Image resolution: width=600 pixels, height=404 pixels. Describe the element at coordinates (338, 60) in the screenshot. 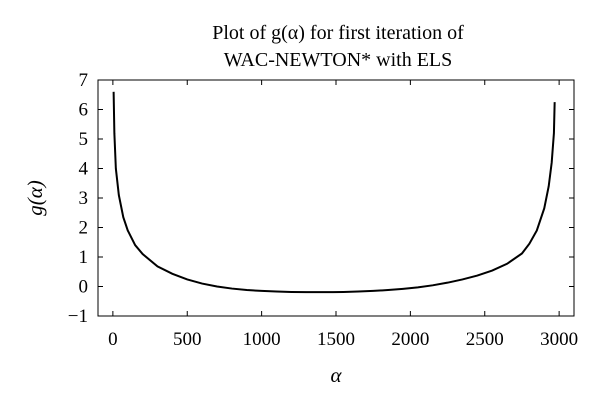

I see `chart-title-line-2: WAC-NEWTON* with ELS` at that location.